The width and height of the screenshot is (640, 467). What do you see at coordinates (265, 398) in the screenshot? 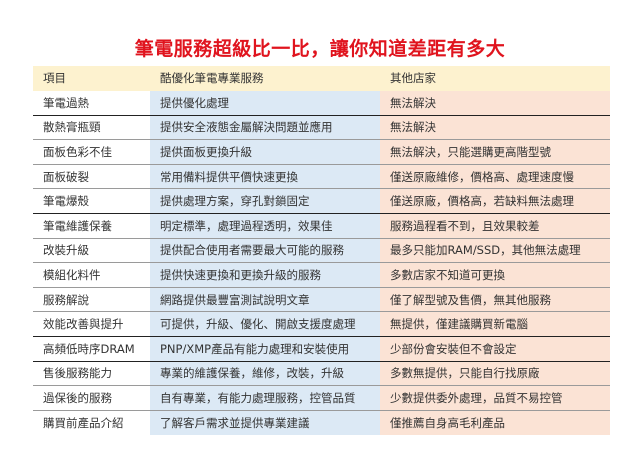
I see `our-service-cell: 自有專業，有能力處理服務，控管品質` at bounding box center [265, 398].